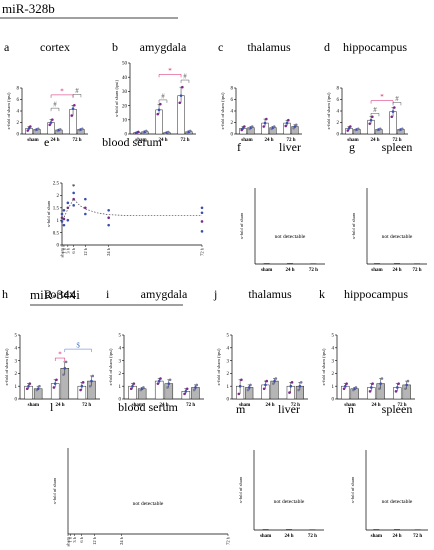  I want to click on x-tick-label: 12 h, so click(94, 540).